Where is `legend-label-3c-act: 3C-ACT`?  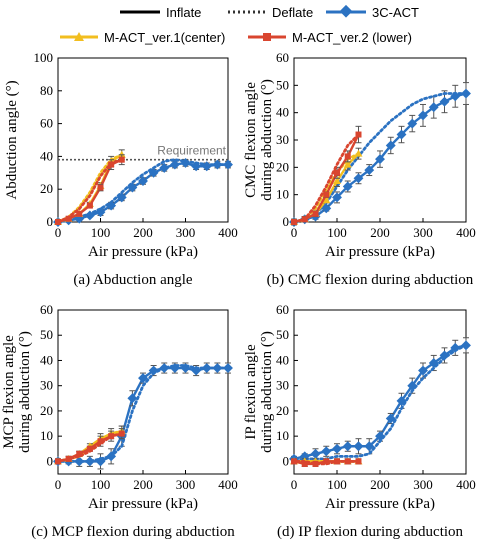 legend-label-3c-act: 3C-ACT is located at coordinates (395, 12).